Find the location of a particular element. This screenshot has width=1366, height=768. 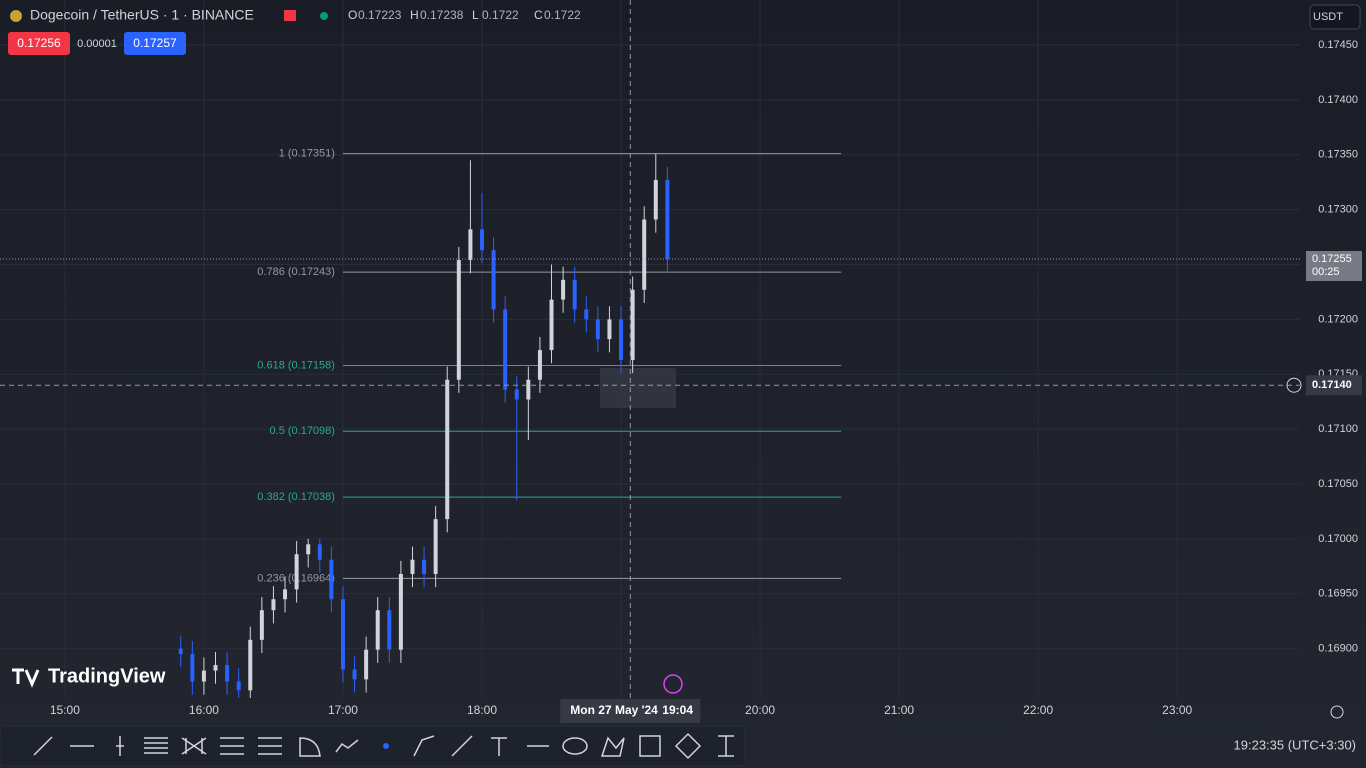

path-tool is located at coordinates (462, 746).